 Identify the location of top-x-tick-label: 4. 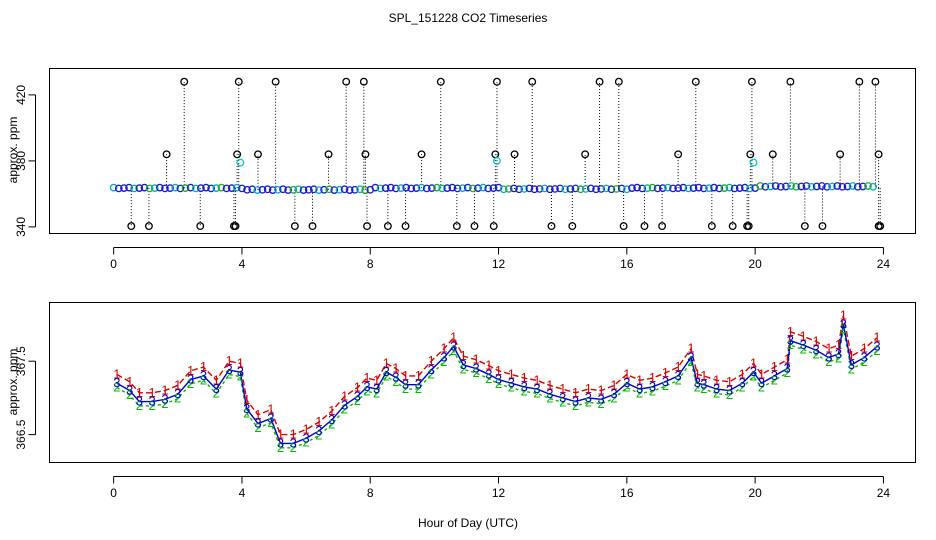
(242, 264).